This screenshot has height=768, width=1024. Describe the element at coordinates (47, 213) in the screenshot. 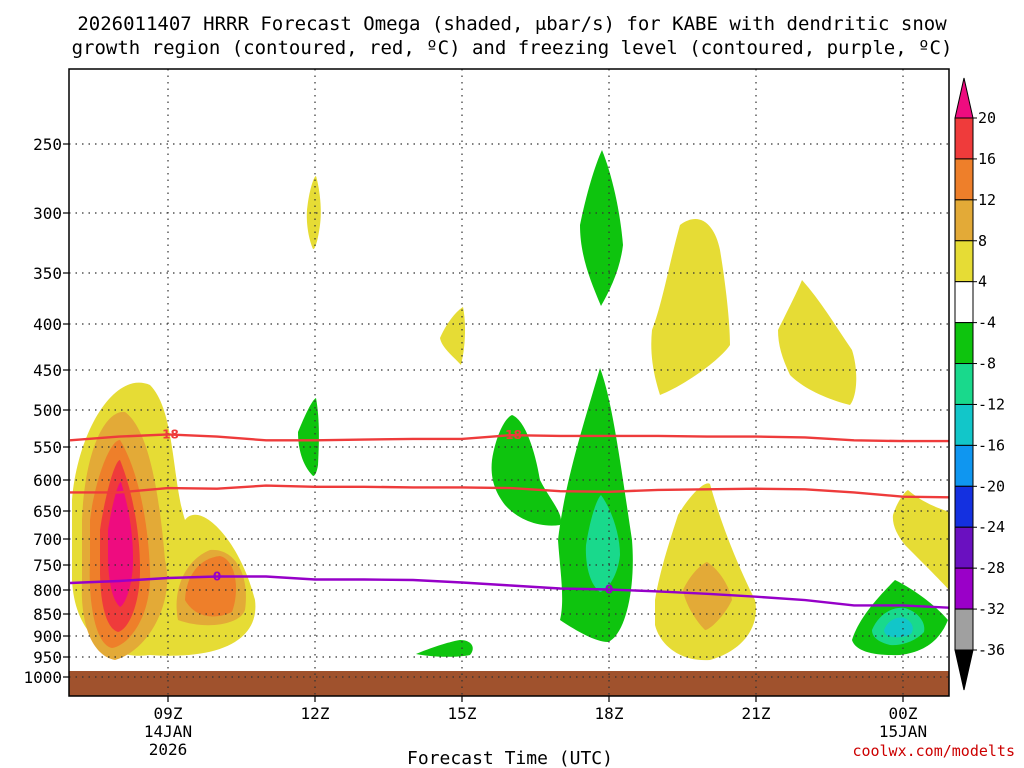

I see `y-tick-label-300: 300` at that location.